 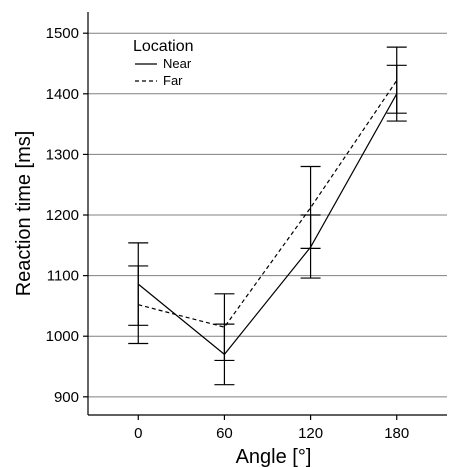 I want to click on y-tick-label-1100: 1100, so click(x=63, y=276).